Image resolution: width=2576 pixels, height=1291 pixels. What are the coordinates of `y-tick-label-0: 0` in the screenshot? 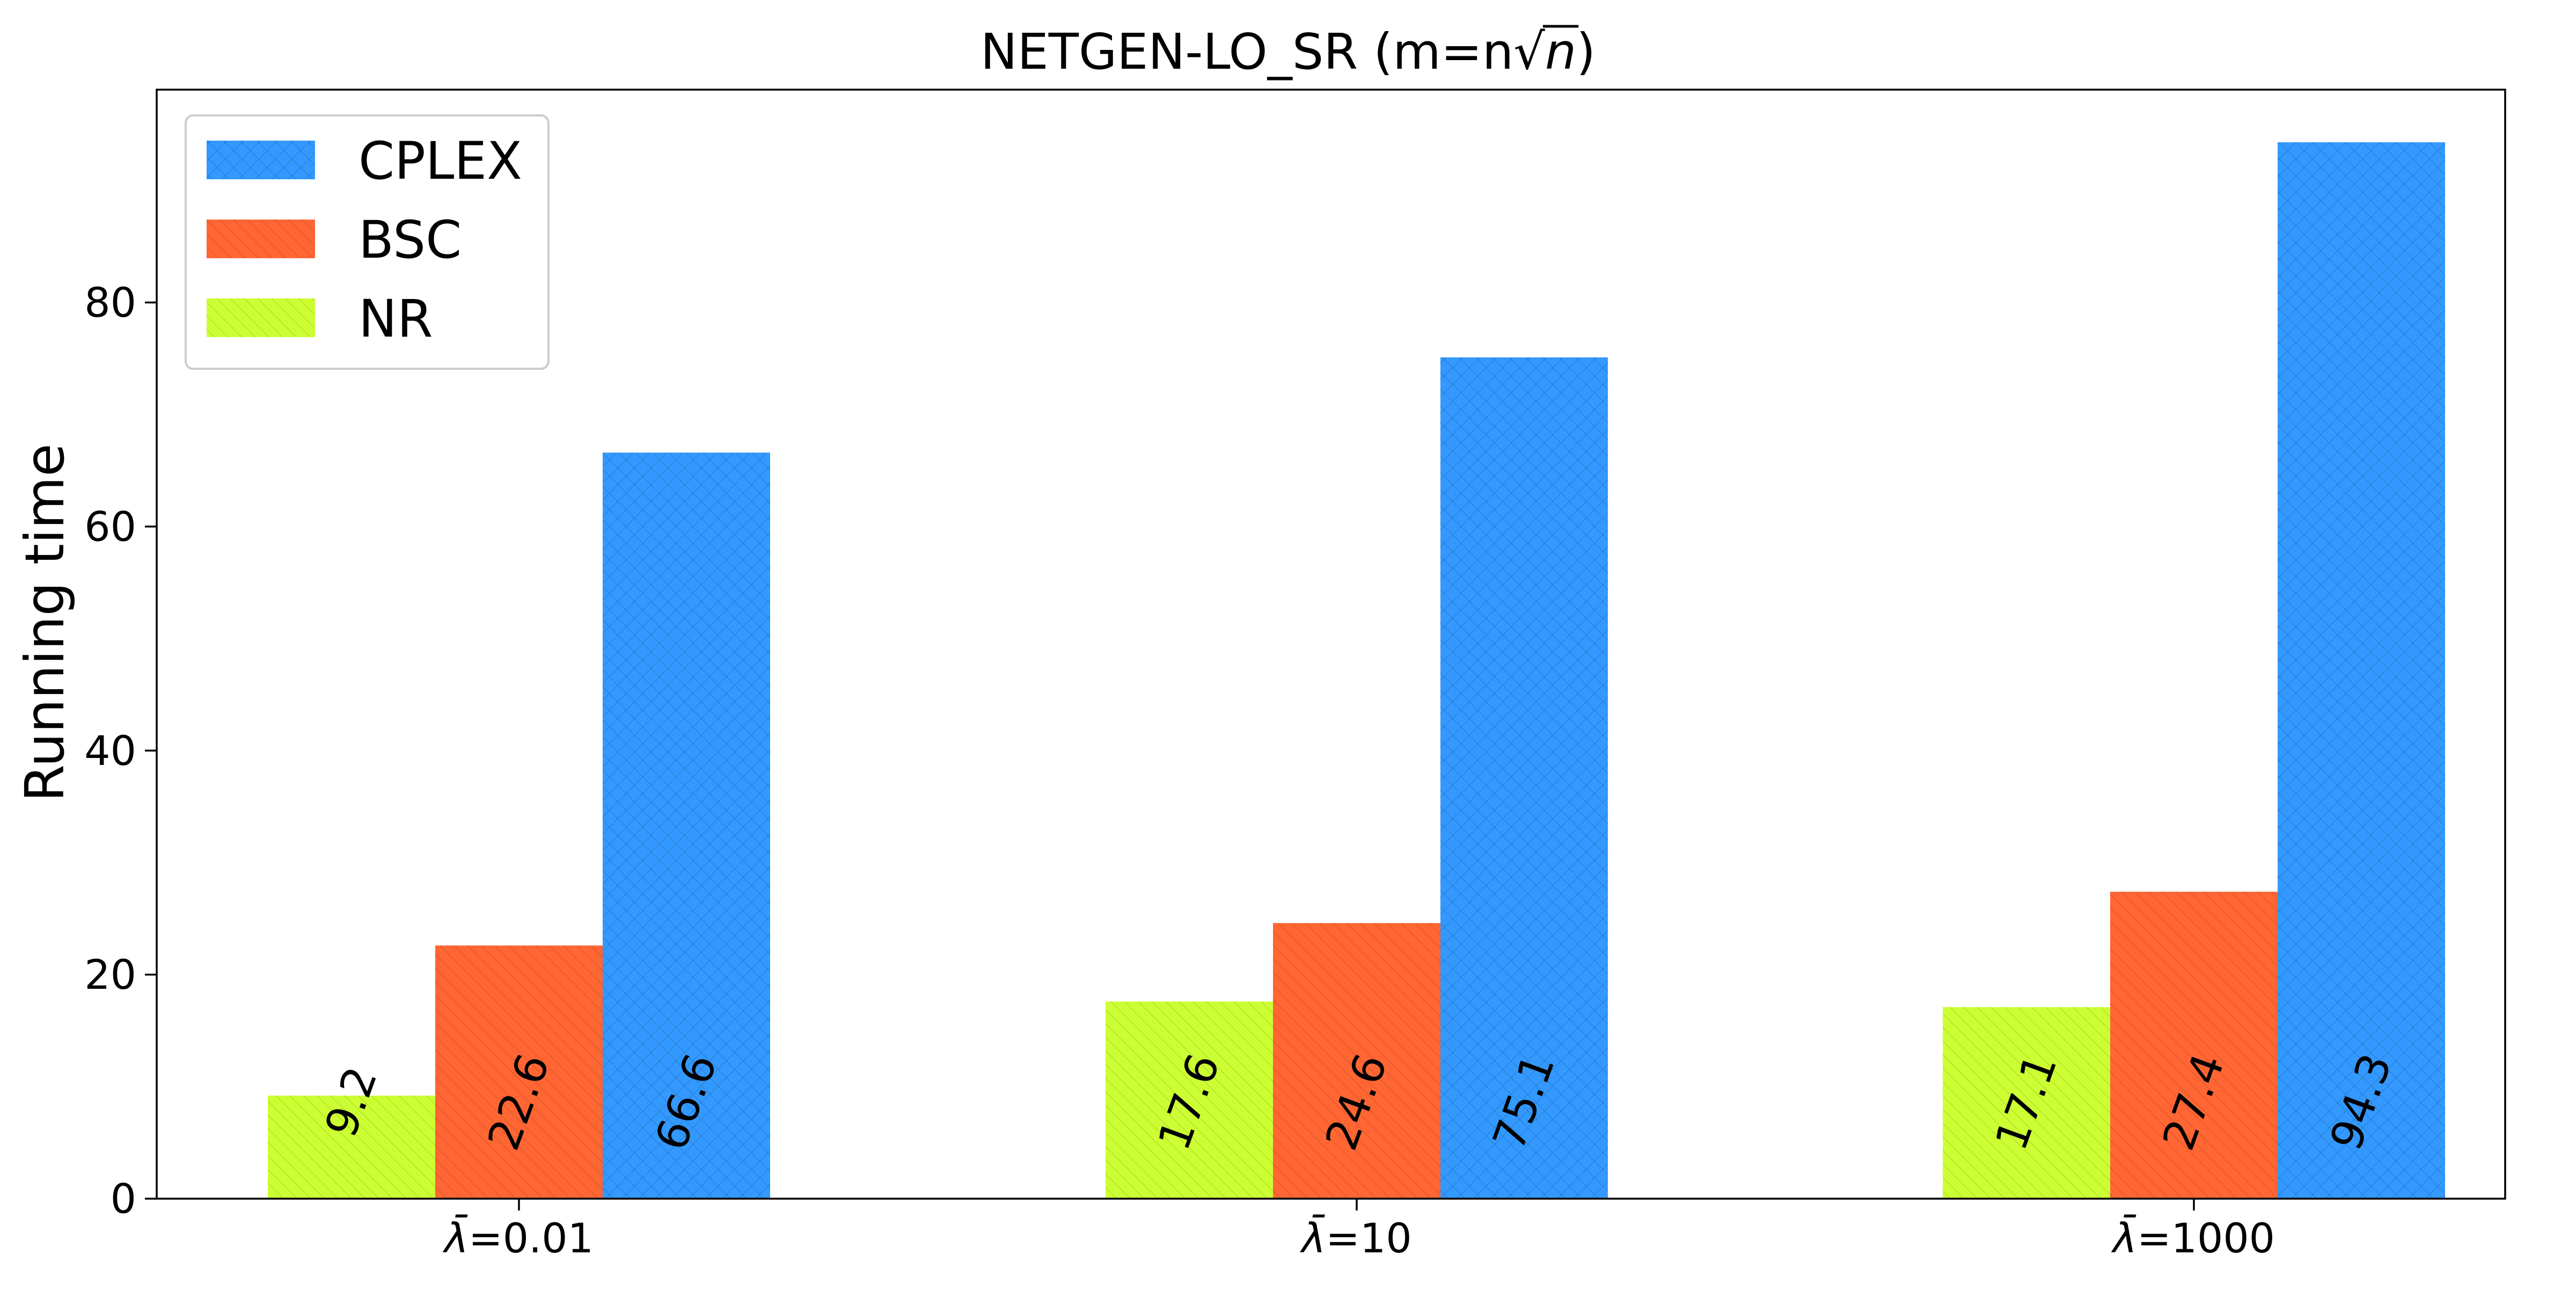 It's located at (123, 1199).